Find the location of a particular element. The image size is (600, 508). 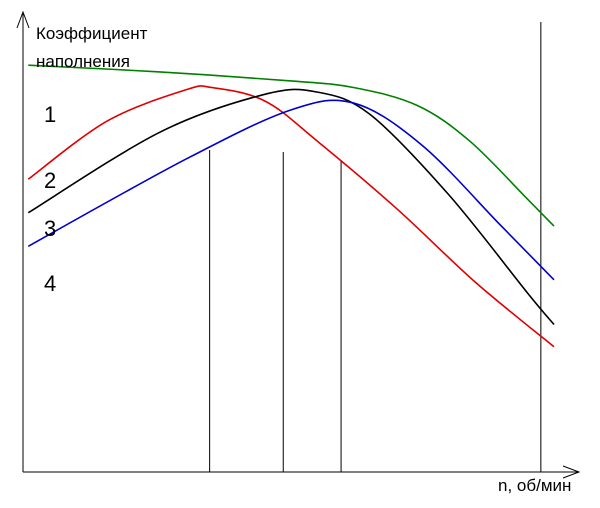

y-axis-label: Коэффициент наполнения is located at coordinates (91, 48).